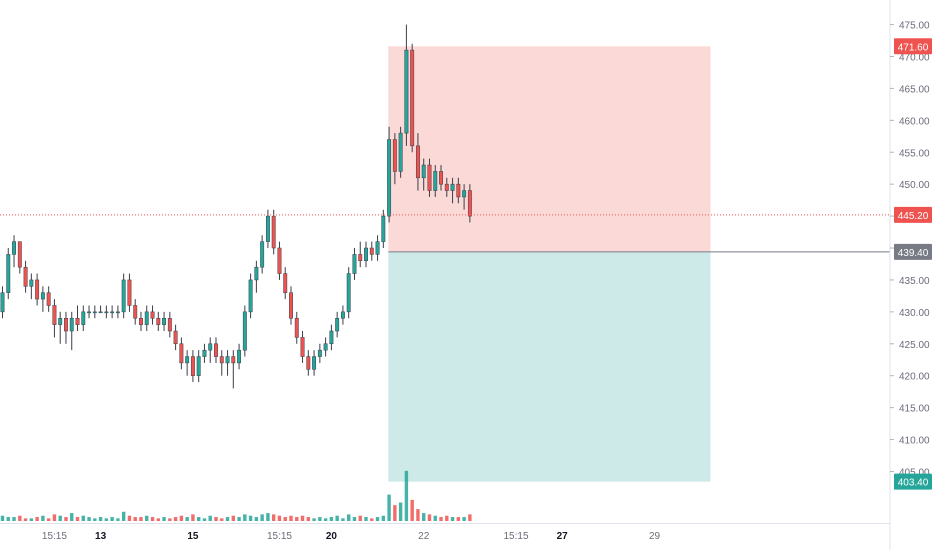 The width and height of the screenshot is (932, 550). I want to click on price-tick-label: 410.00, so click(914, 441).